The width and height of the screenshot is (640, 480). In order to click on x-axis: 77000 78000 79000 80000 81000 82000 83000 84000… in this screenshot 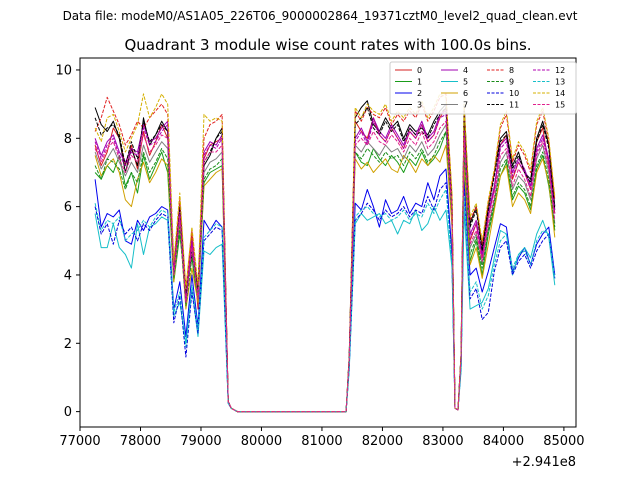, I will do `click(322, 438)`.